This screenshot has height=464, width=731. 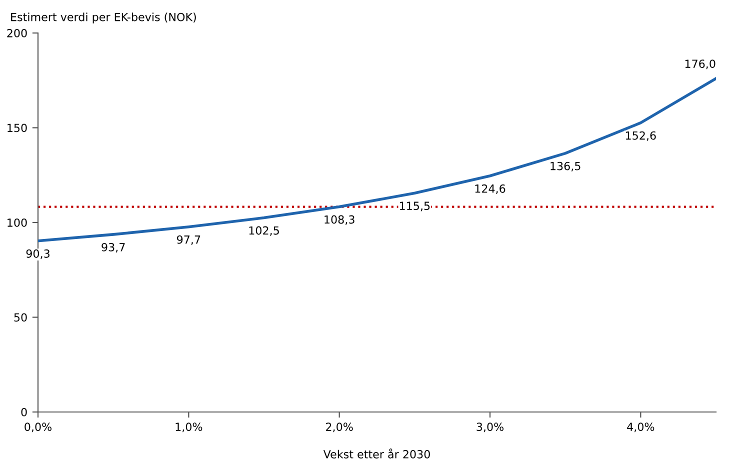 I want to click on y-tick-label: 200, so click(x=17, y=33).